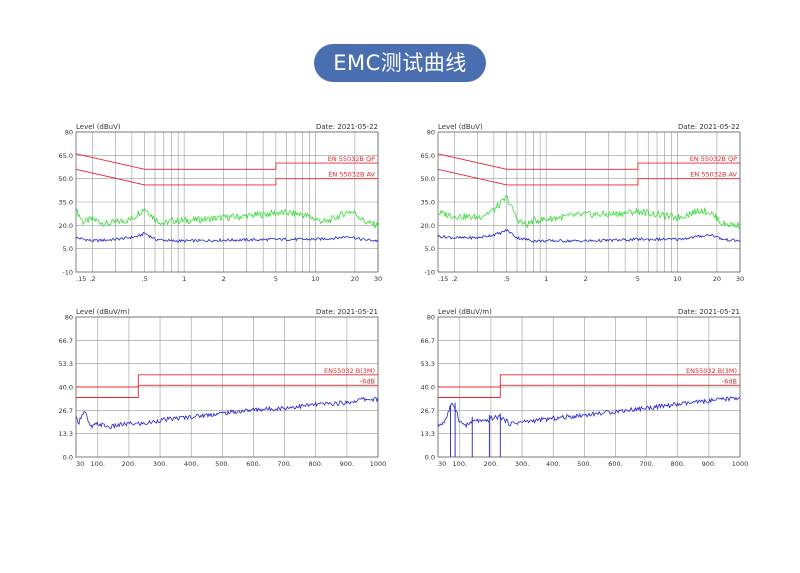 The image size is (800, 573). I want to click on limit-label: EN55032 B(3M), so click(711, 371).